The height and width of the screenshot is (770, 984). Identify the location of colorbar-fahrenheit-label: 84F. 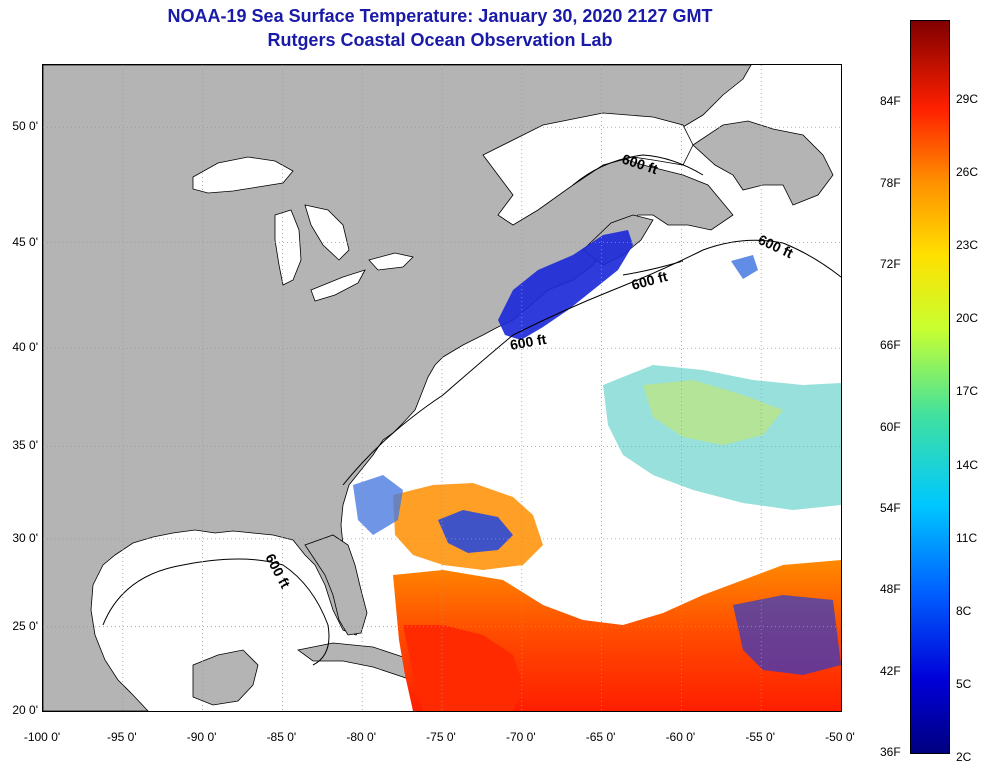
(890, 101).